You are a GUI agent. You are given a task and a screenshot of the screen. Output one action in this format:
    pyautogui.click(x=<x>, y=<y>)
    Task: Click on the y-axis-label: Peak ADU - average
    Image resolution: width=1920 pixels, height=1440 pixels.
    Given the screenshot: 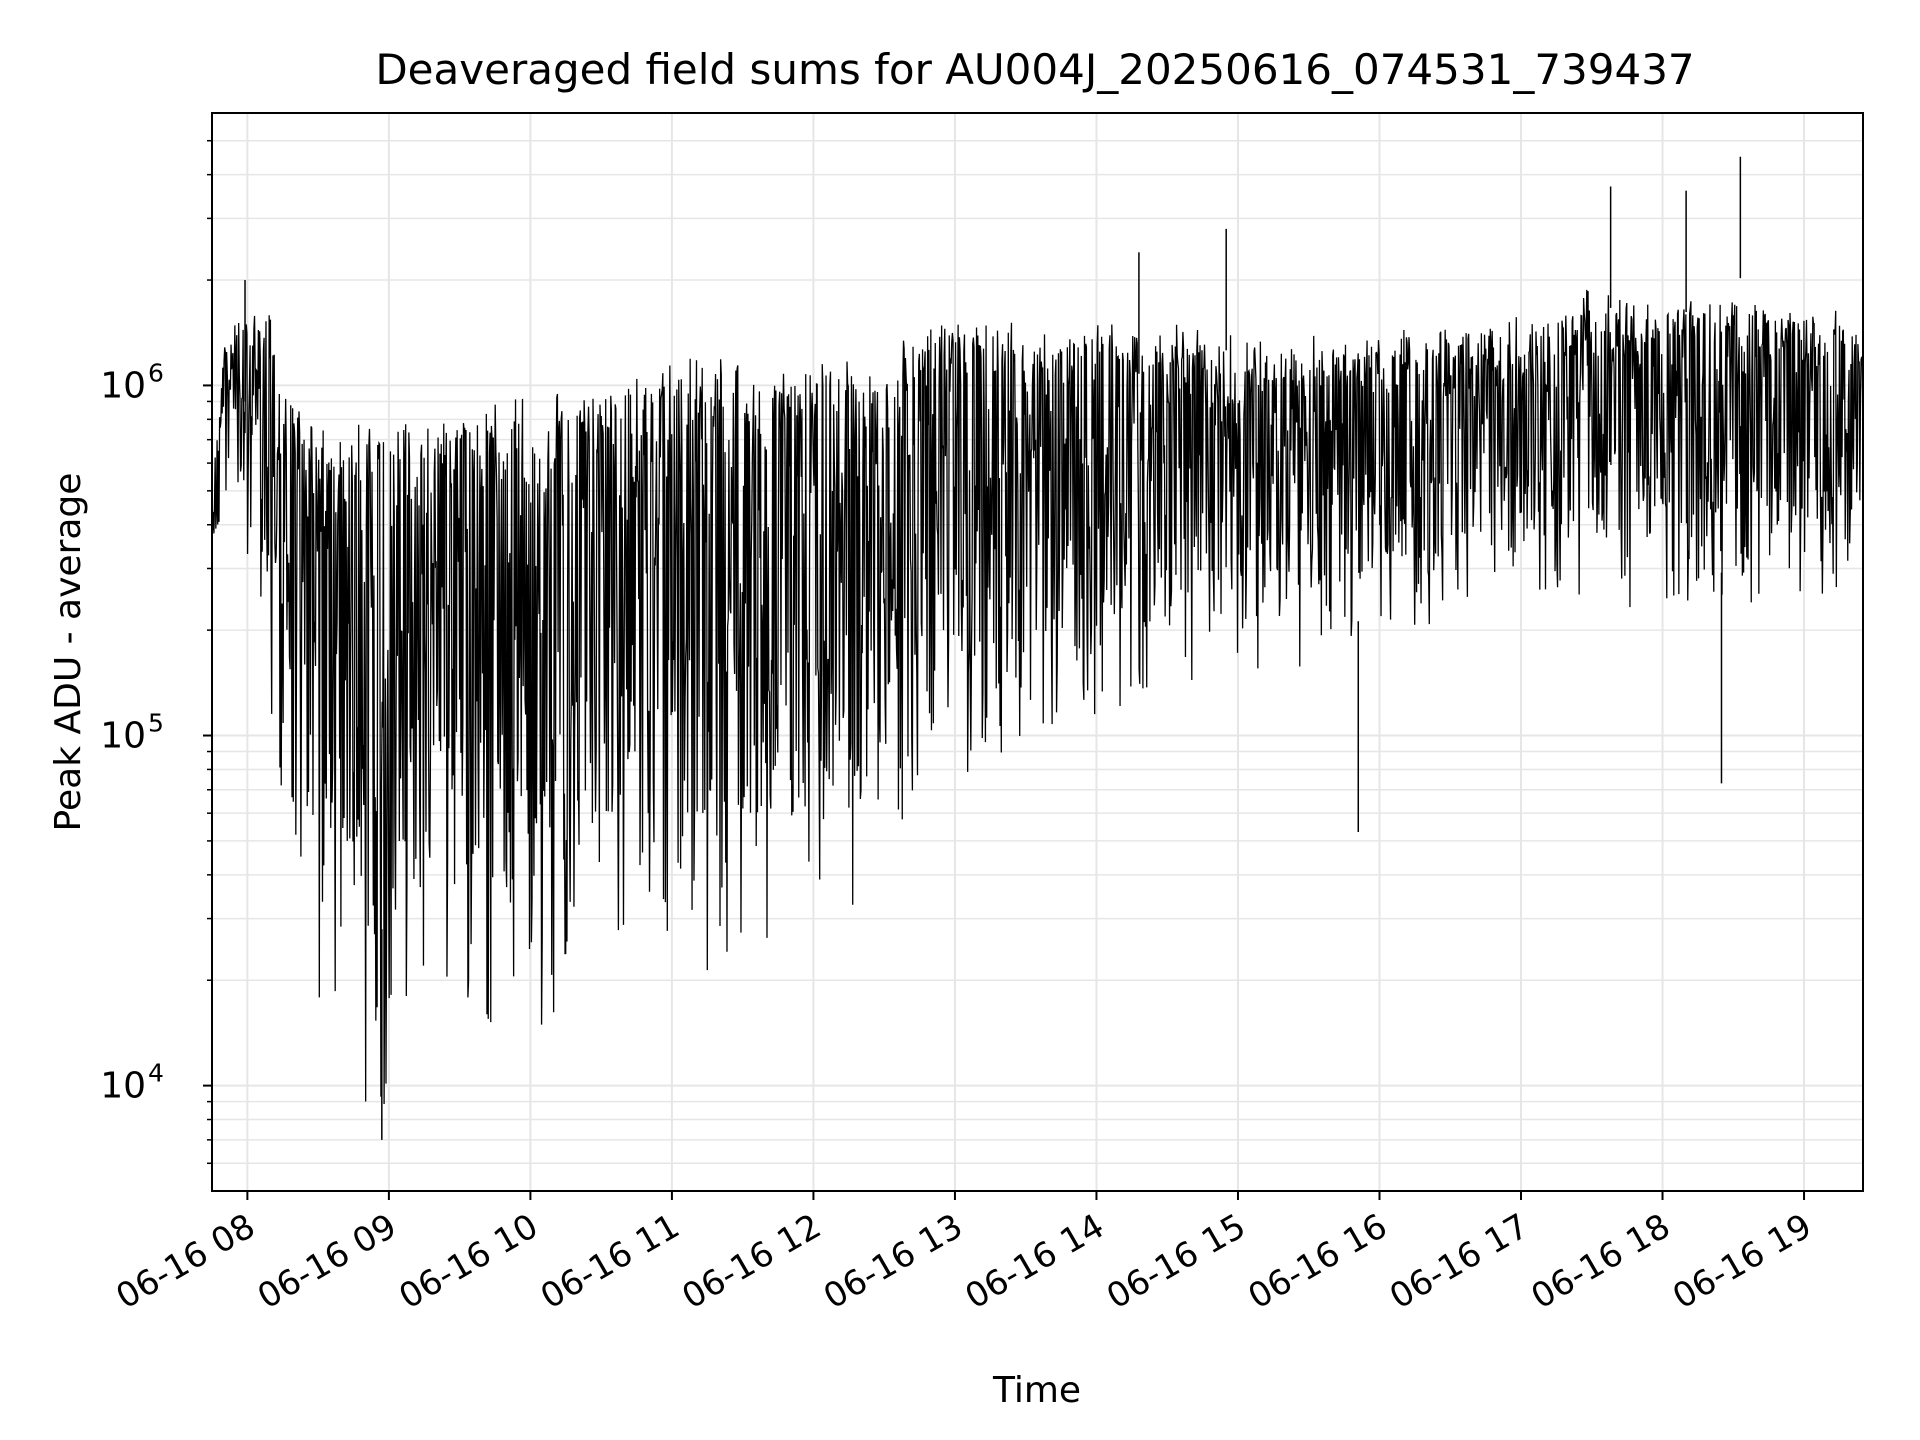 What is the action you would take?
    pyautogui.click(x=68, y=652)
    